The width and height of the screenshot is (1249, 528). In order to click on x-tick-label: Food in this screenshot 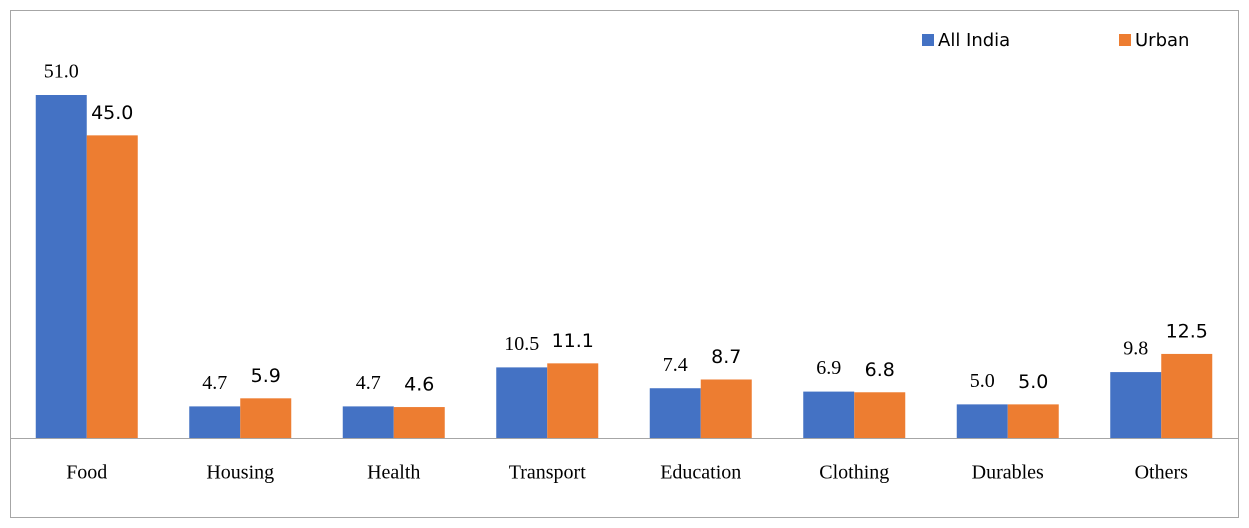, I will do `click(86, 473)`.